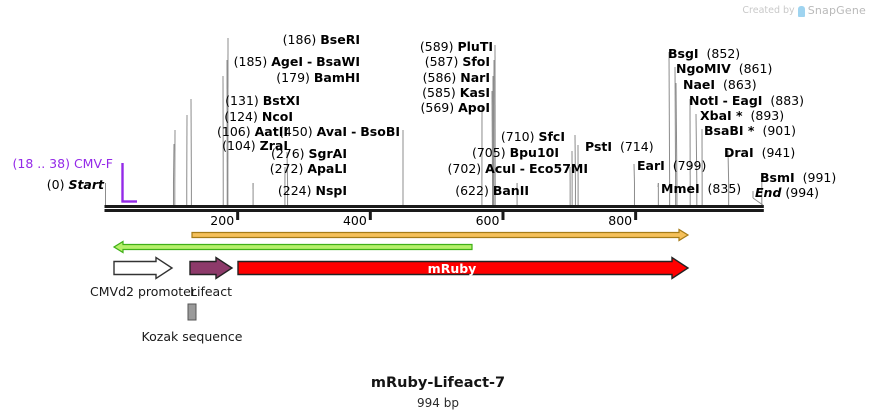 This screenshot has height=419, width=876. Describe the element at coordinates (721, 115) in the screenshot. I see `enzyme-name: XbaI *` at that location.